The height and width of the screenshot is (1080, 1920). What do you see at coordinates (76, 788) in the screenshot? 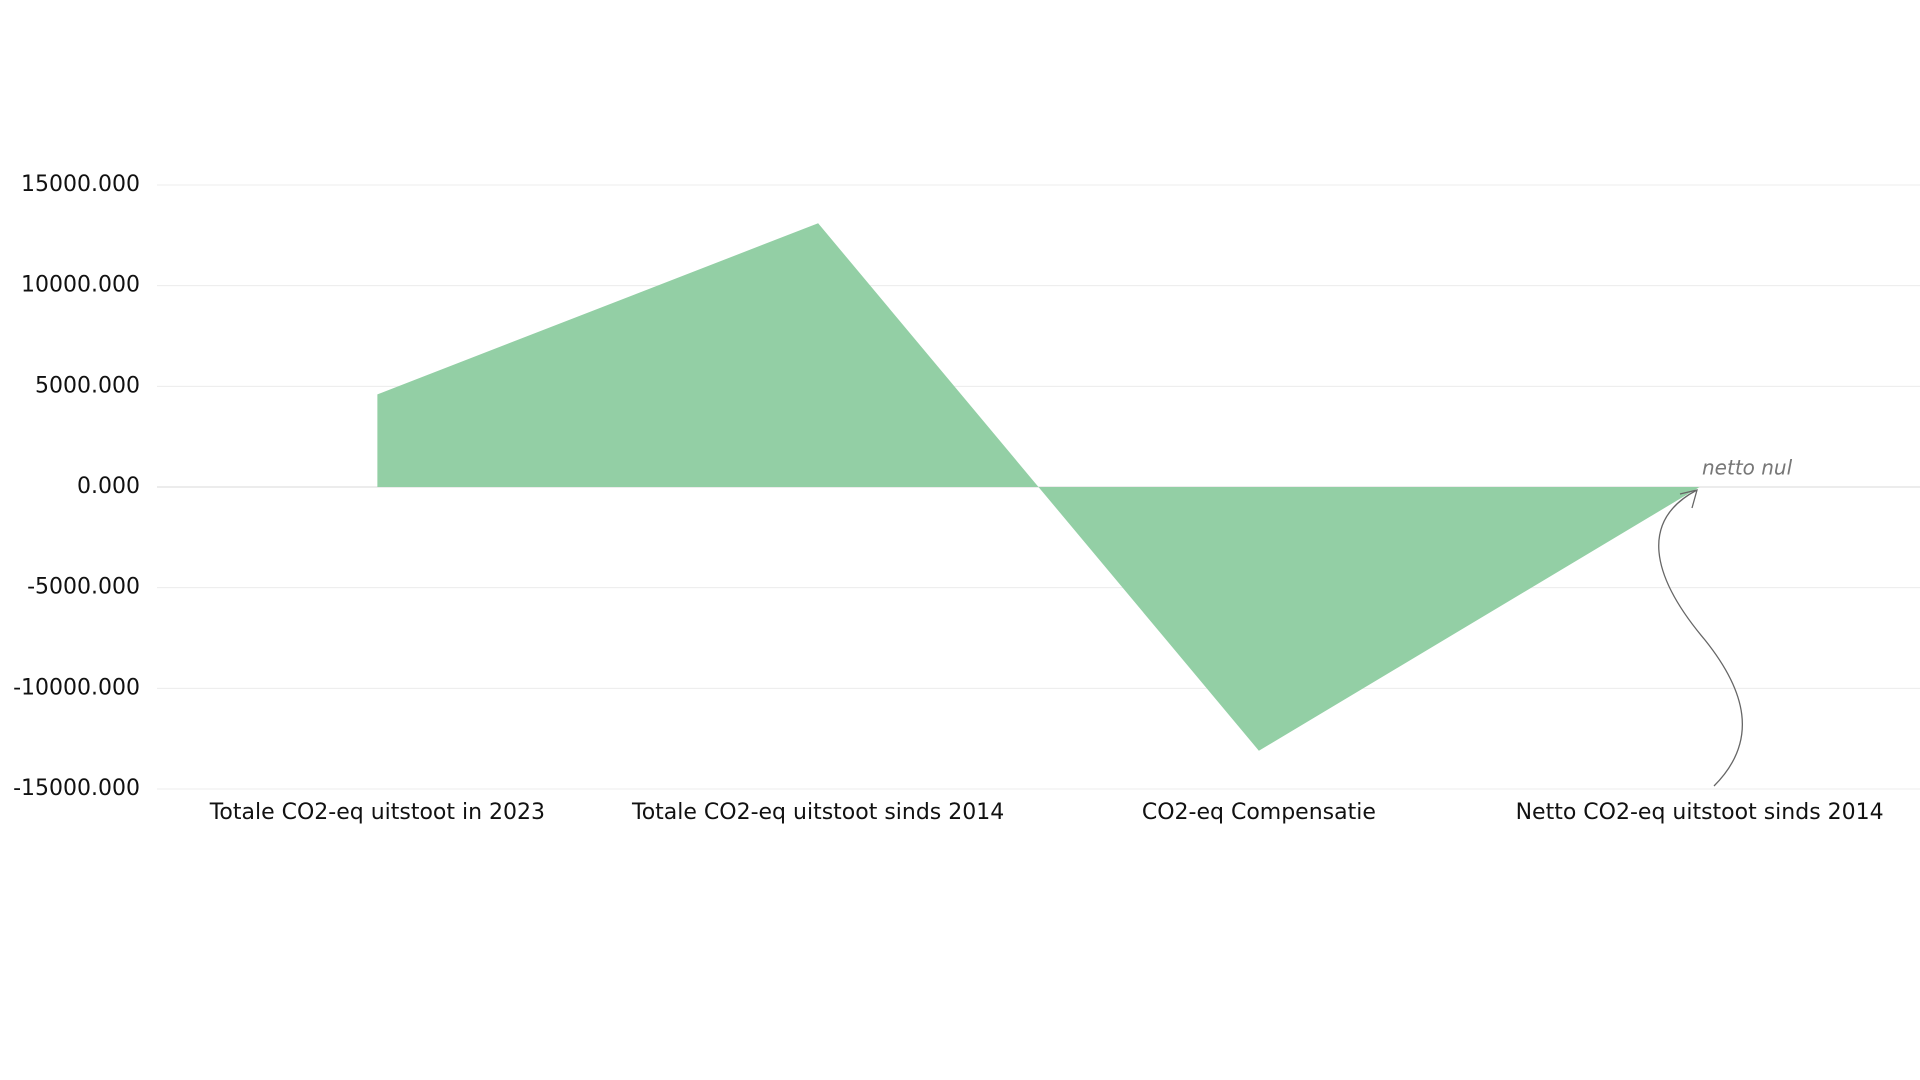
I see `y-tick-label: -15000.000` at bounding box center [76, 788].